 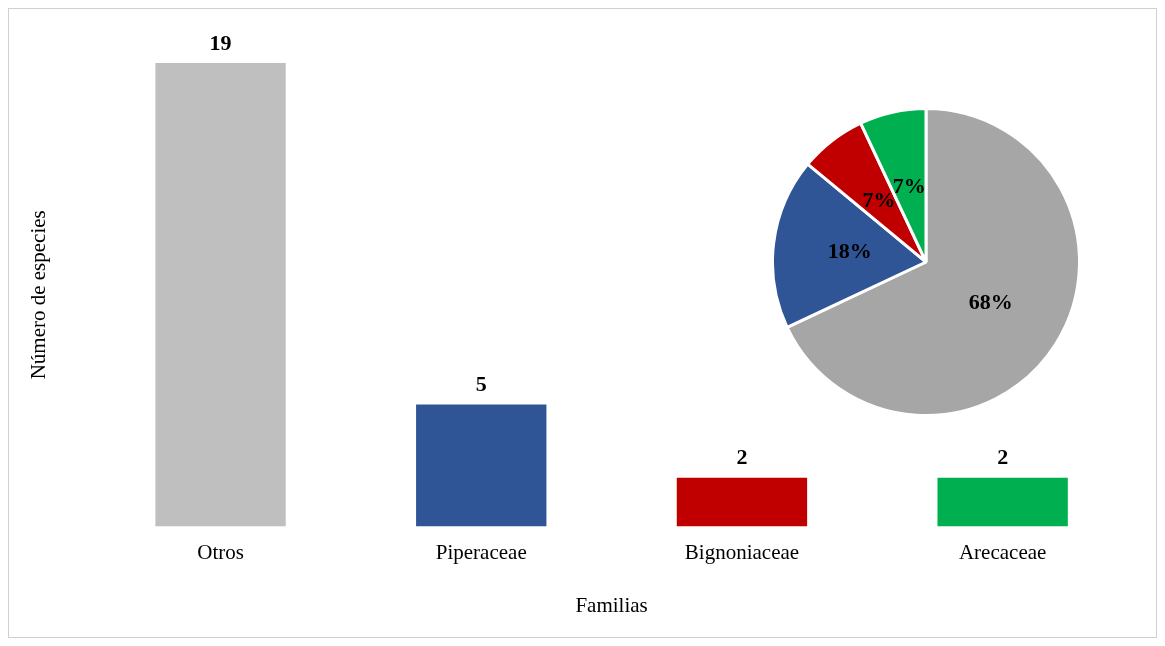 I want to click on data-label: 5, so click(x=481, y=384).